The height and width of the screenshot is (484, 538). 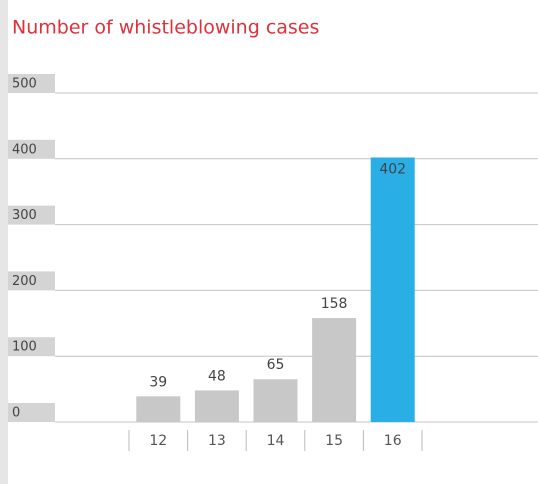 I want to click on y-tick-label: 300, so click(x=24, y=215).